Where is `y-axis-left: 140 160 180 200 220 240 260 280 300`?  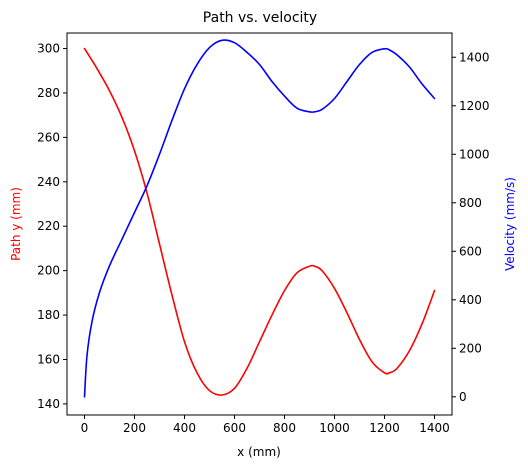
y-axis-left: 140 160 180 200 220 240 260 280 300 is located at coordinates (52, 226).